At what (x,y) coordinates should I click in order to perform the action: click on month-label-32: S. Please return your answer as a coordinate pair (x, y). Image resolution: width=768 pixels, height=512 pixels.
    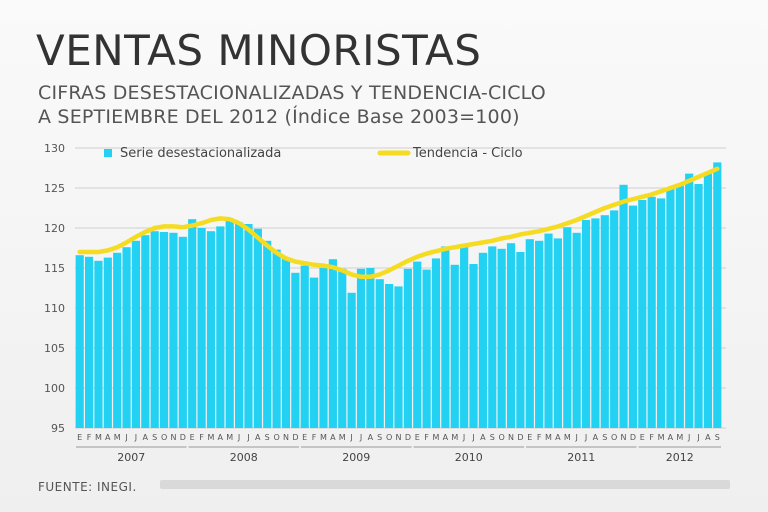
    Looking at the image, I should click on (379, 437).